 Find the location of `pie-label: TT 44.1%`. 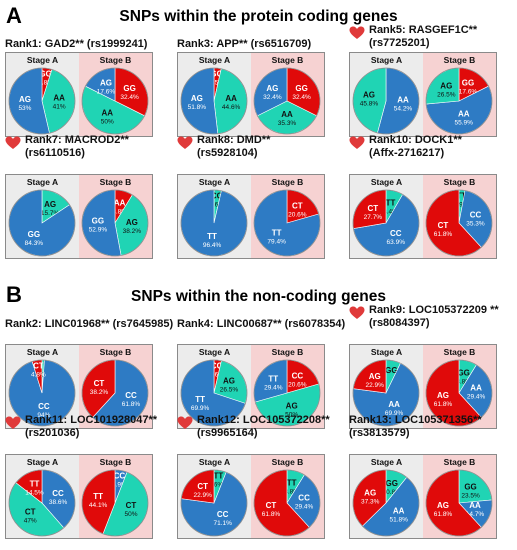

pie-label: TT 44.1% is located at coordinates (98, 500).